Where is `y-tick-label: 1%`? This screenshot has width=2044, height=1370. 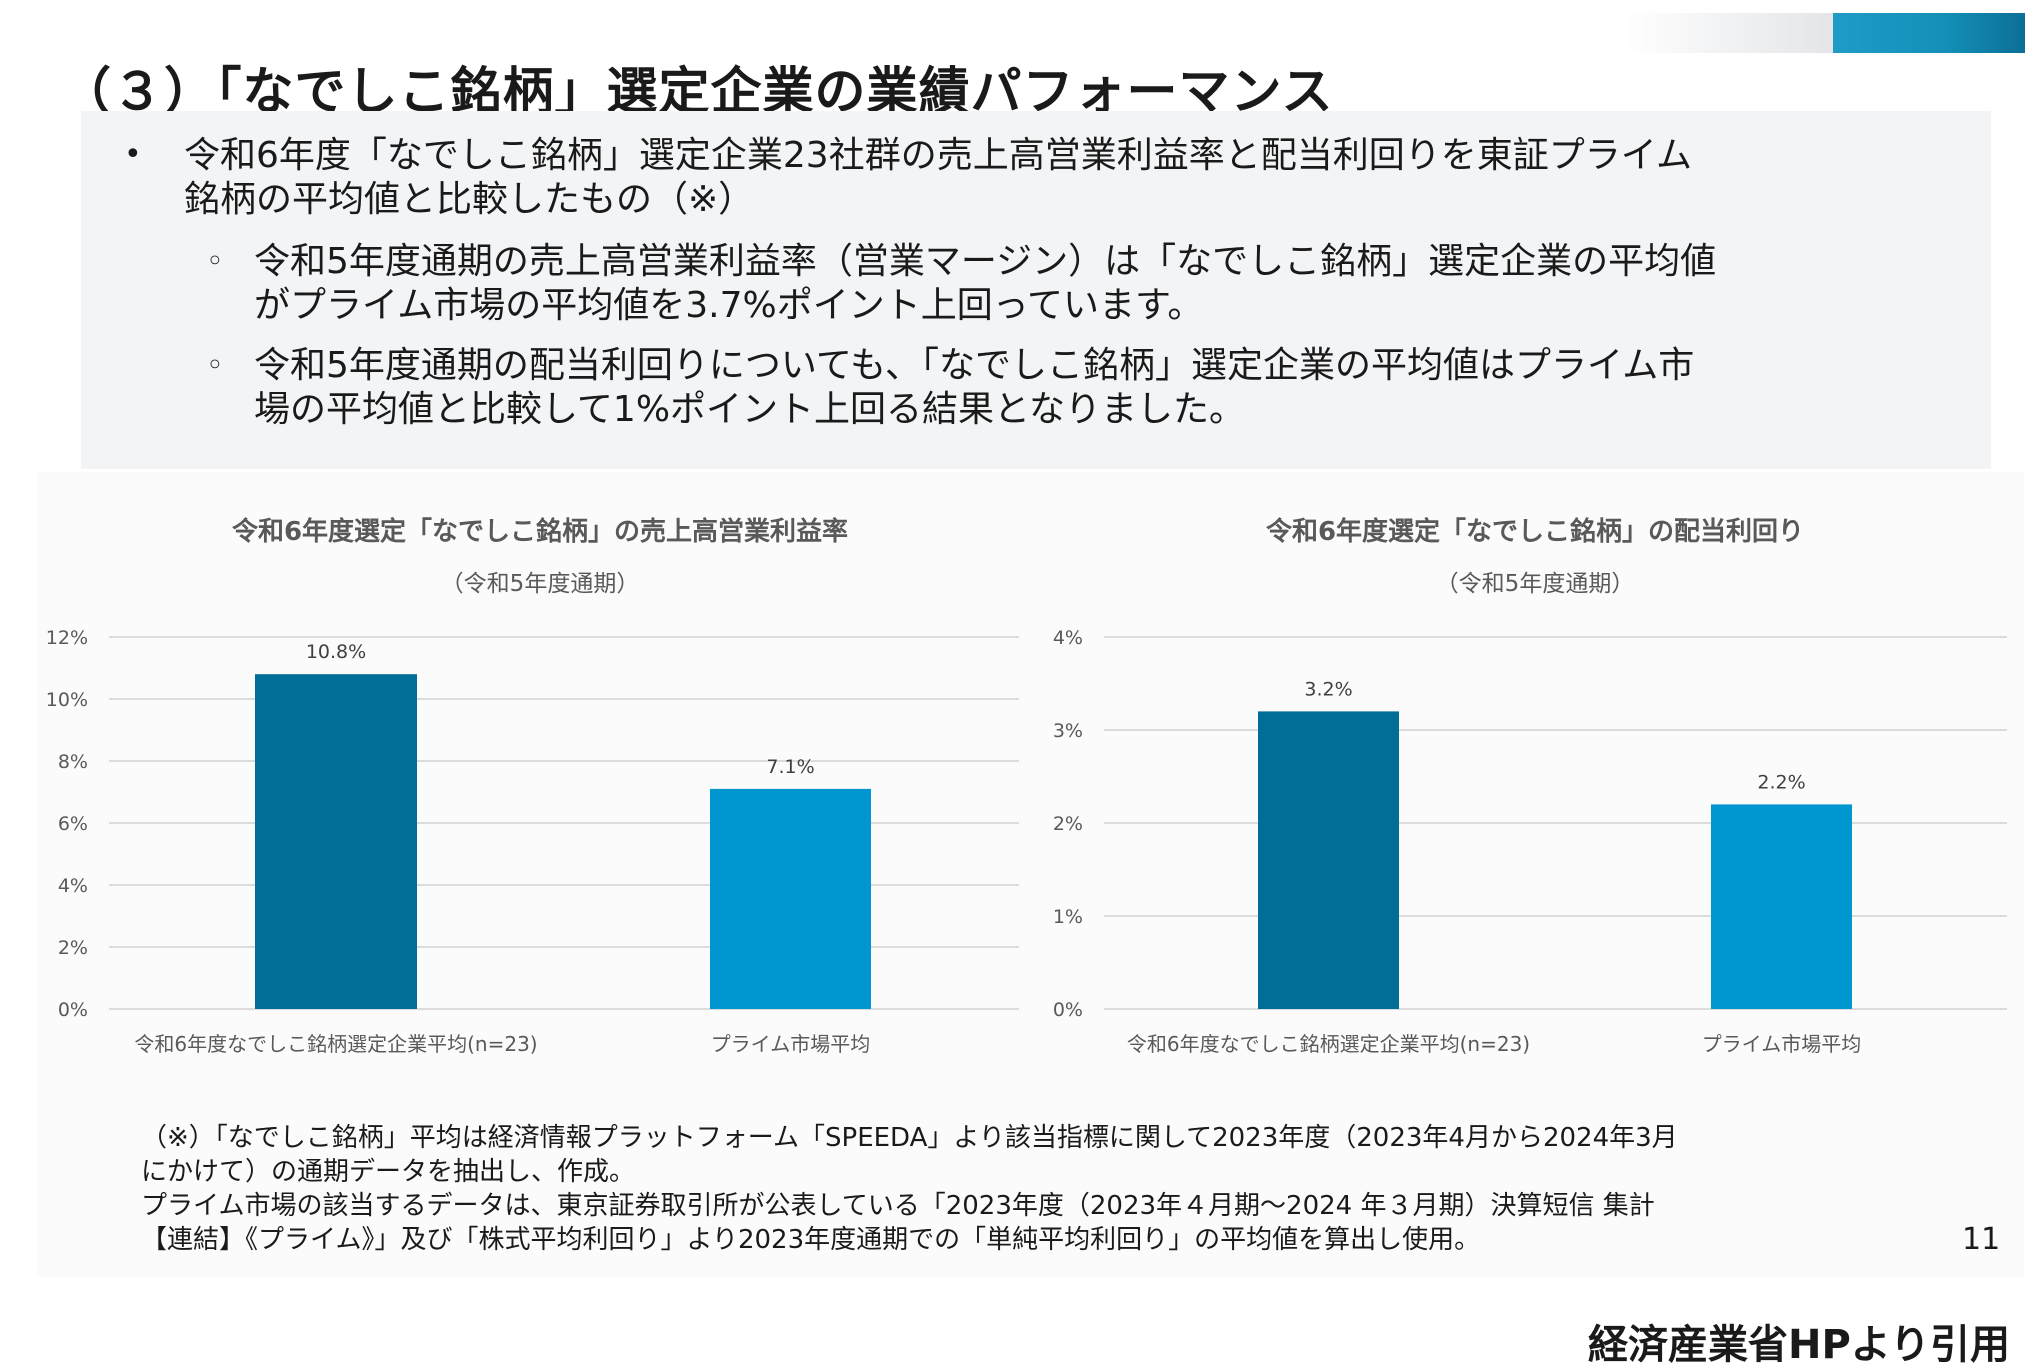 y-tick-label: 1% is located at coordinates (1068, 917).